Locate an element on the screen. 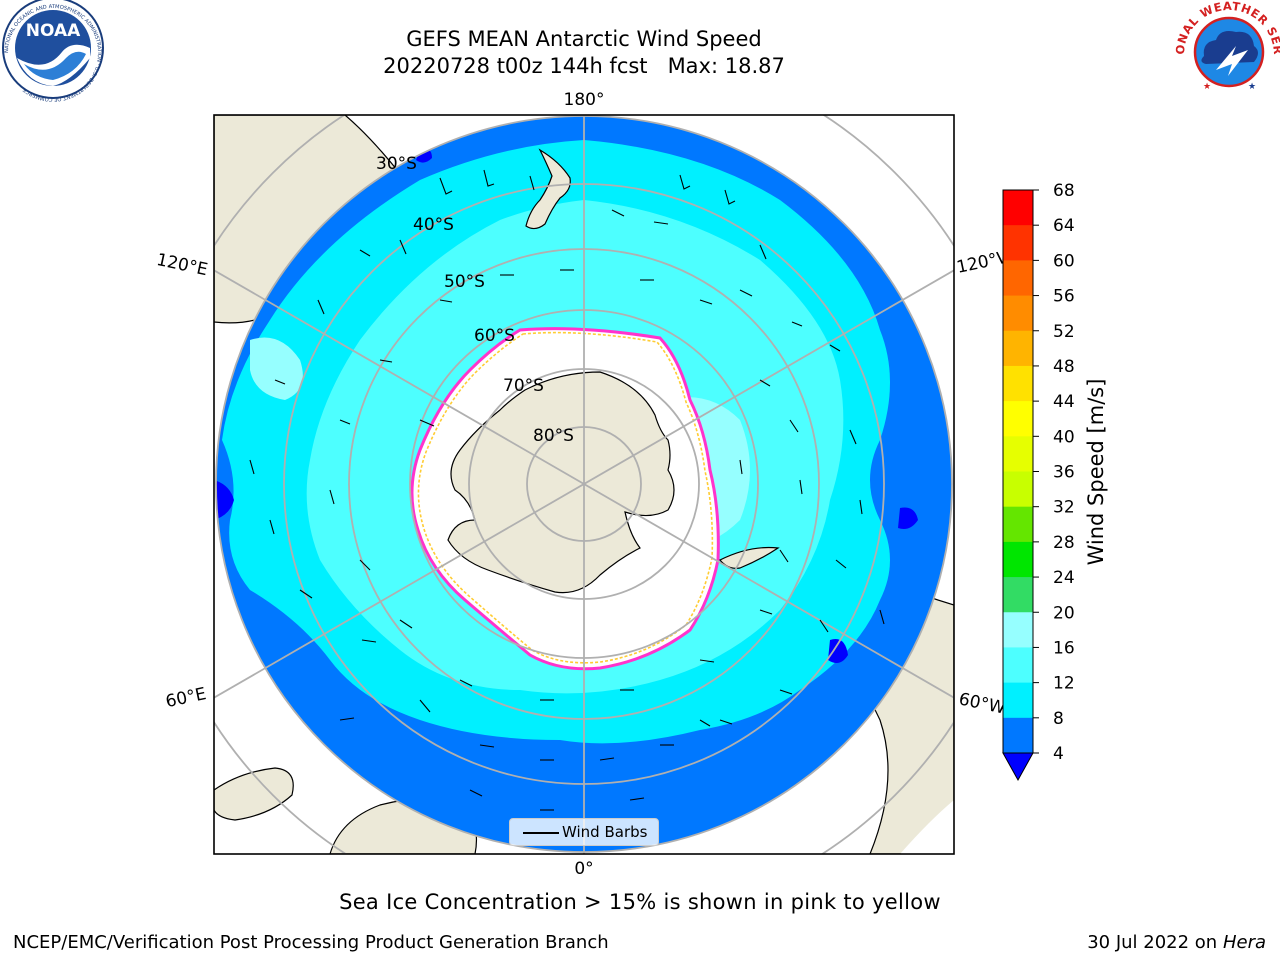 This screenshot has width=1280, height=960. legend-line-icon is located at coordinates (541, 833).